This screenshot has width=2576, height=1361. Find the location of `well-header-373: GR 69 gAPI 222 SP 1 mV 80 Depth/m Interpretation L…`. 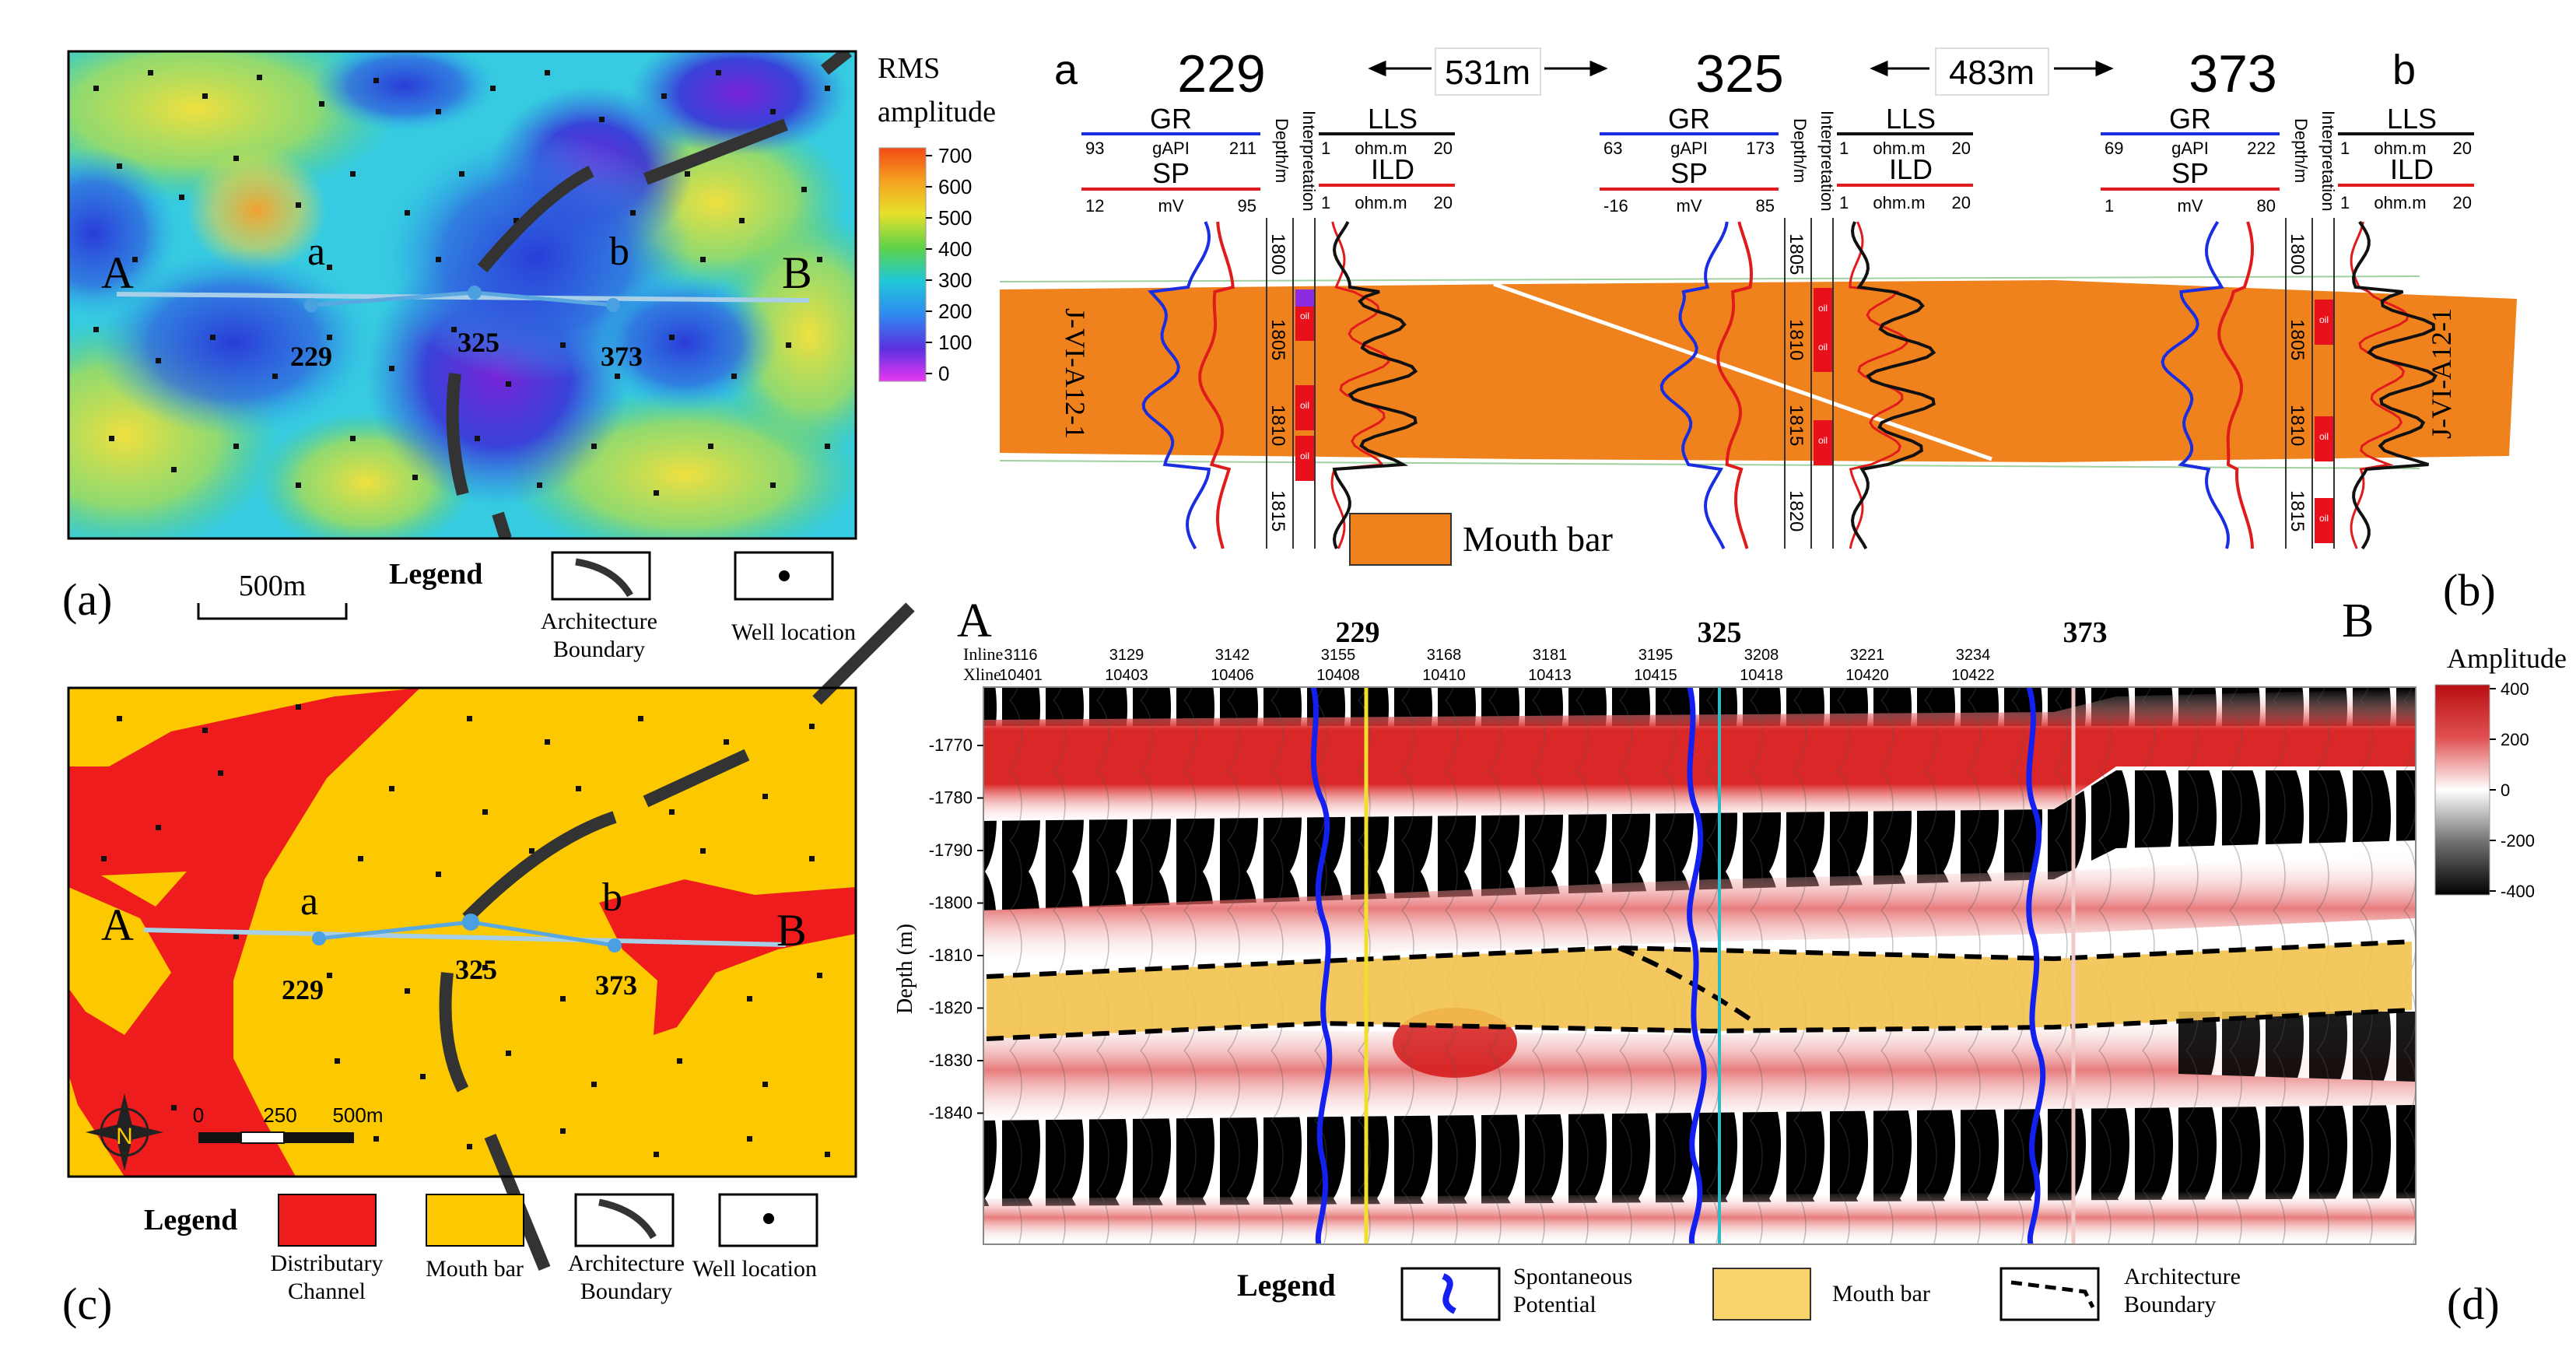

well-header-373: GR 69 gAPI 222 SP 1 mV 80 Depth/m Interpretation L… is located at coordinates (2287, 160).